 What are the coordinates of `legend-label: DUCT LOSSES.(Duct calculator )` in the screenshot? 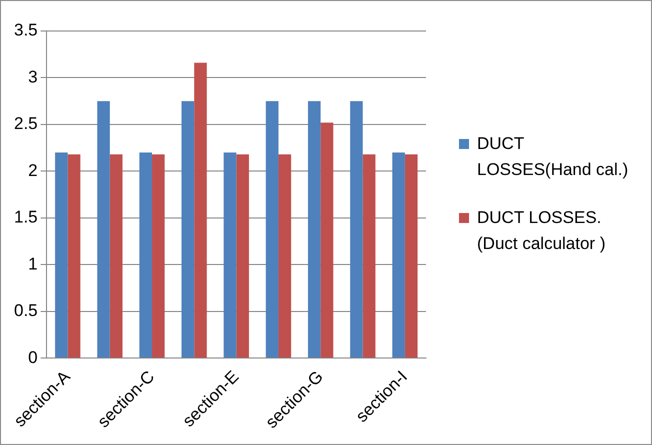 It's located at (541, 231).